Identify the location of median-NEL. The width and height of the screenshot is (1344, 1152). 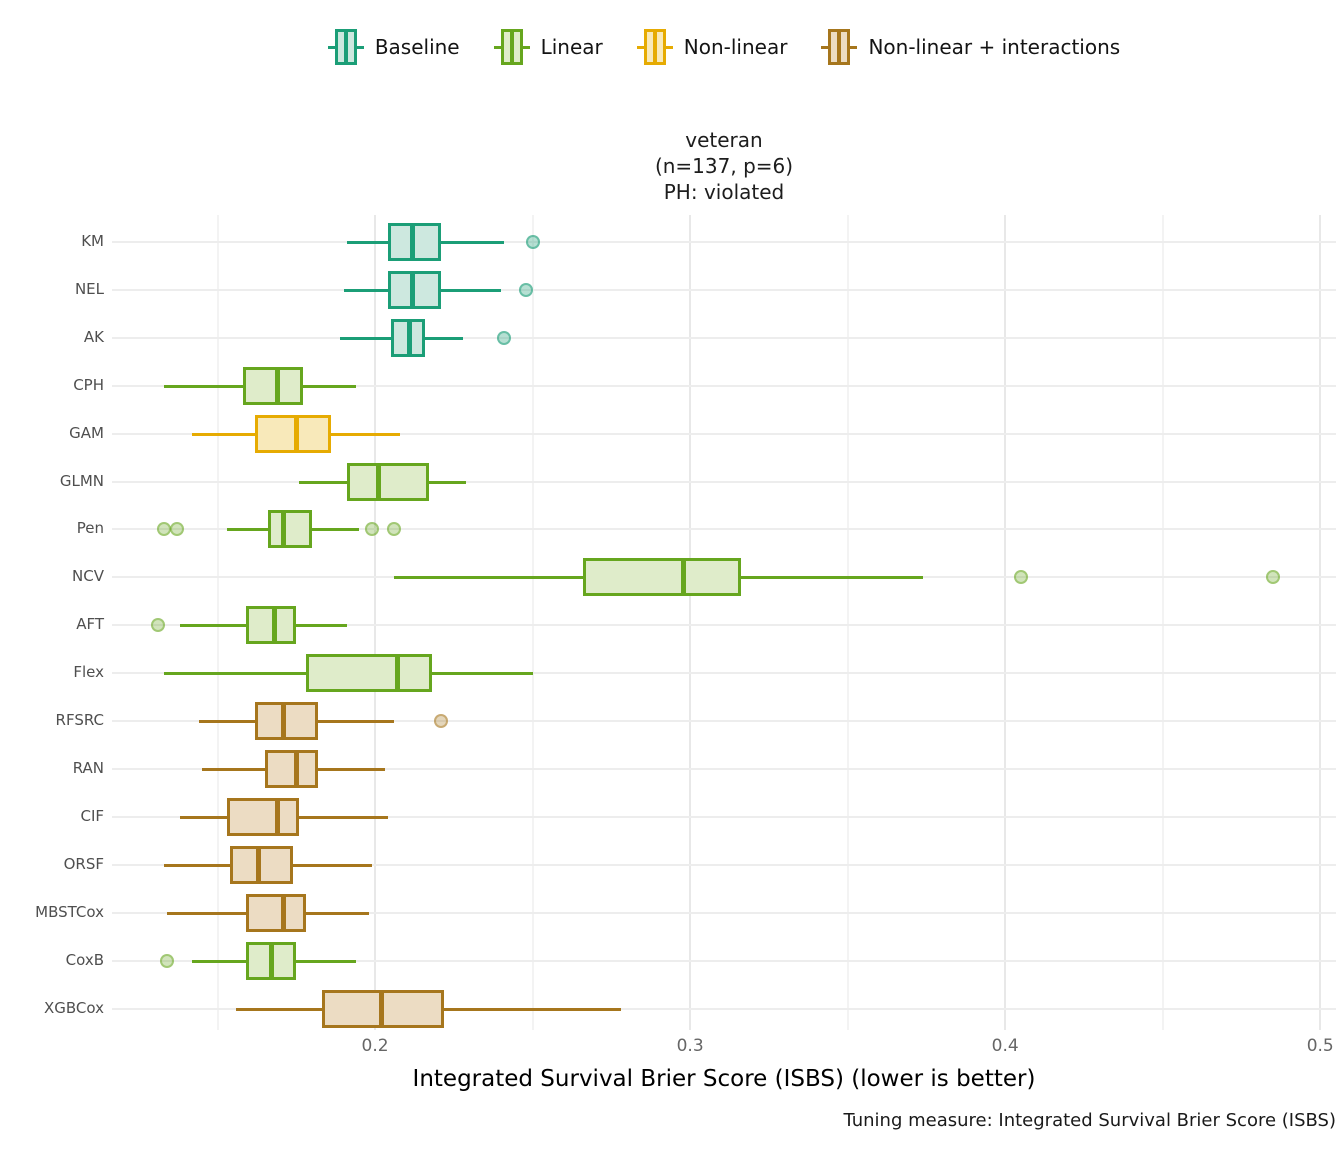
(413, 290).